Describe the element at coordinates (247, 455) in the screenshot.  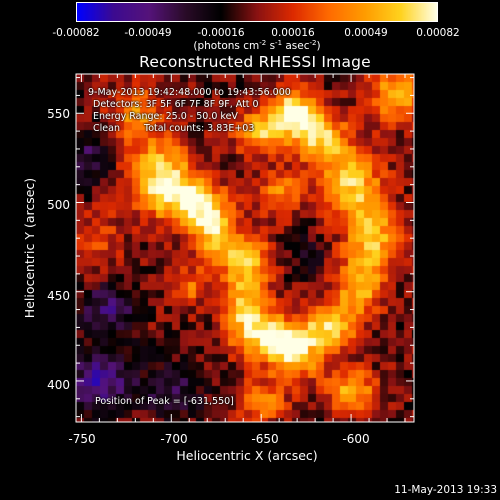
I see `x-axis-label: Heliocentric X (arcsec)` at that location.